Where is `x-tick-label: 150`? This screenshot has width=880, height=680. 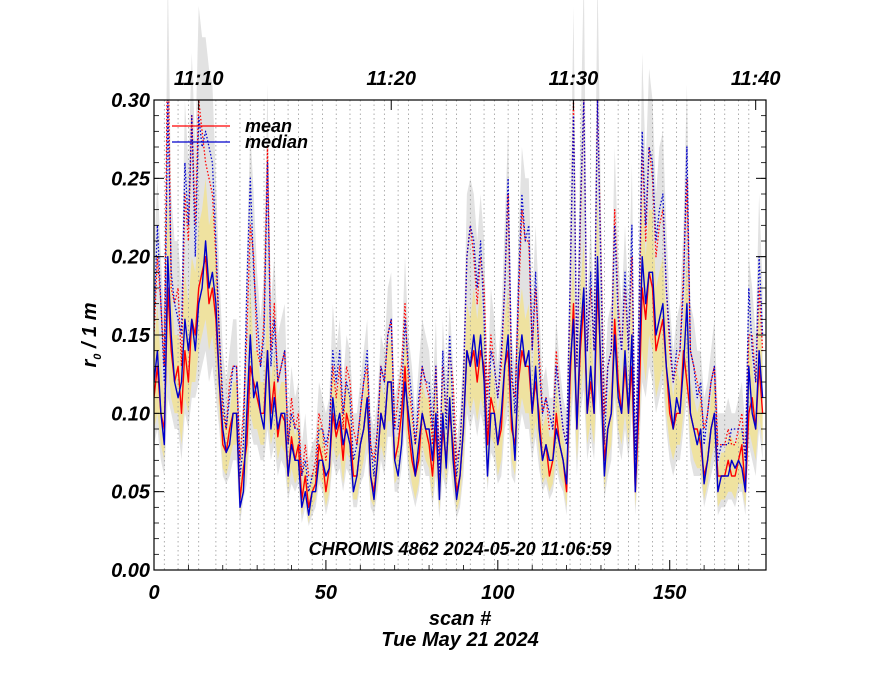
x-tick-label: 150 is located at coordinates (669, 593).